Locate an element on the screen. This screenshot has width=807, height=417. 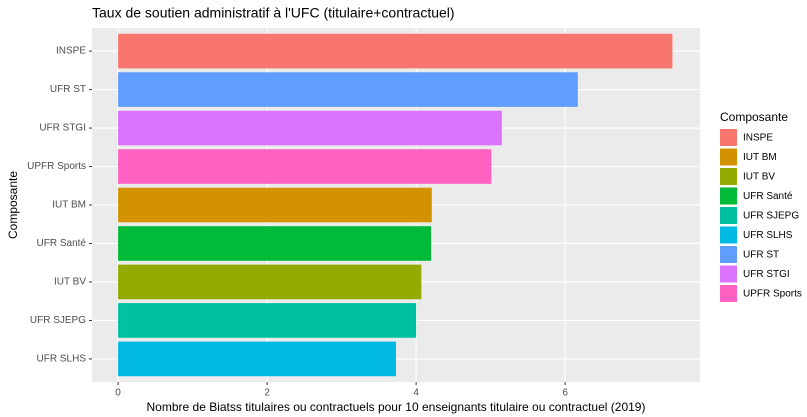
y-tick-label: INSPE is located at coordinates (71, 51).